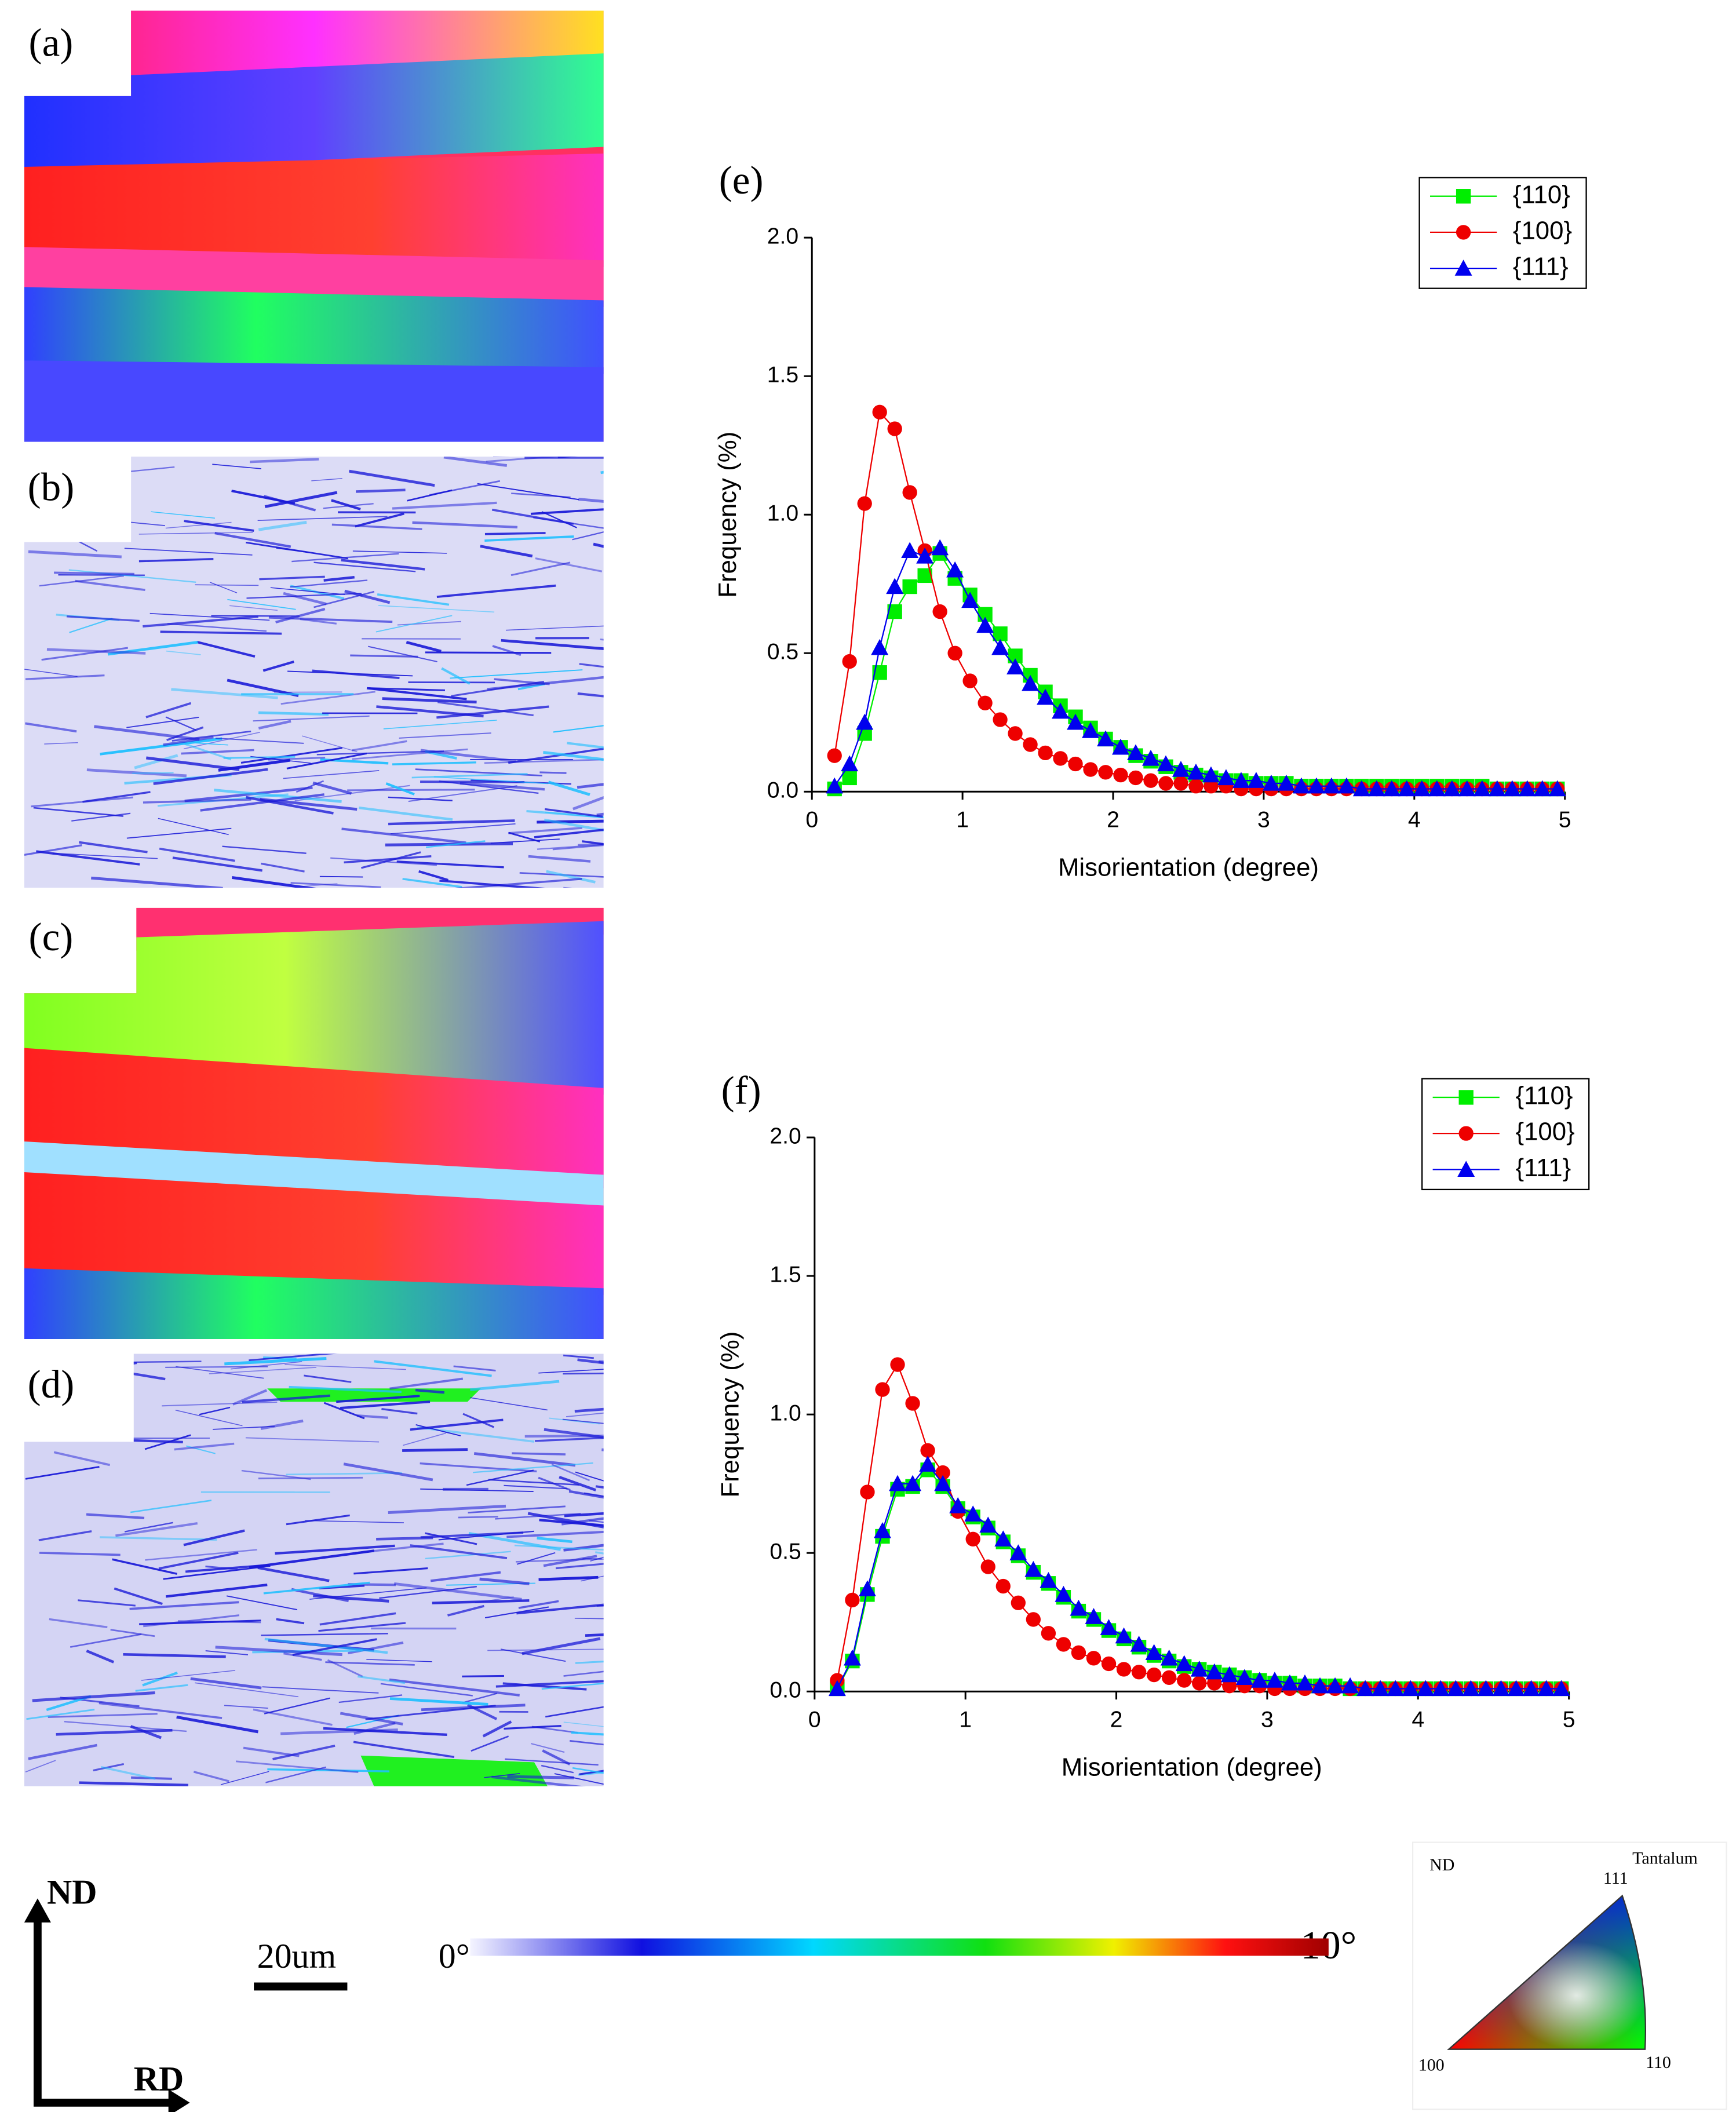 This screenshot has height=2112, width=1736. Describe the element at coordinates (1658, 2062) in the screenshot. I see `ipf-corner: 110` at that location.